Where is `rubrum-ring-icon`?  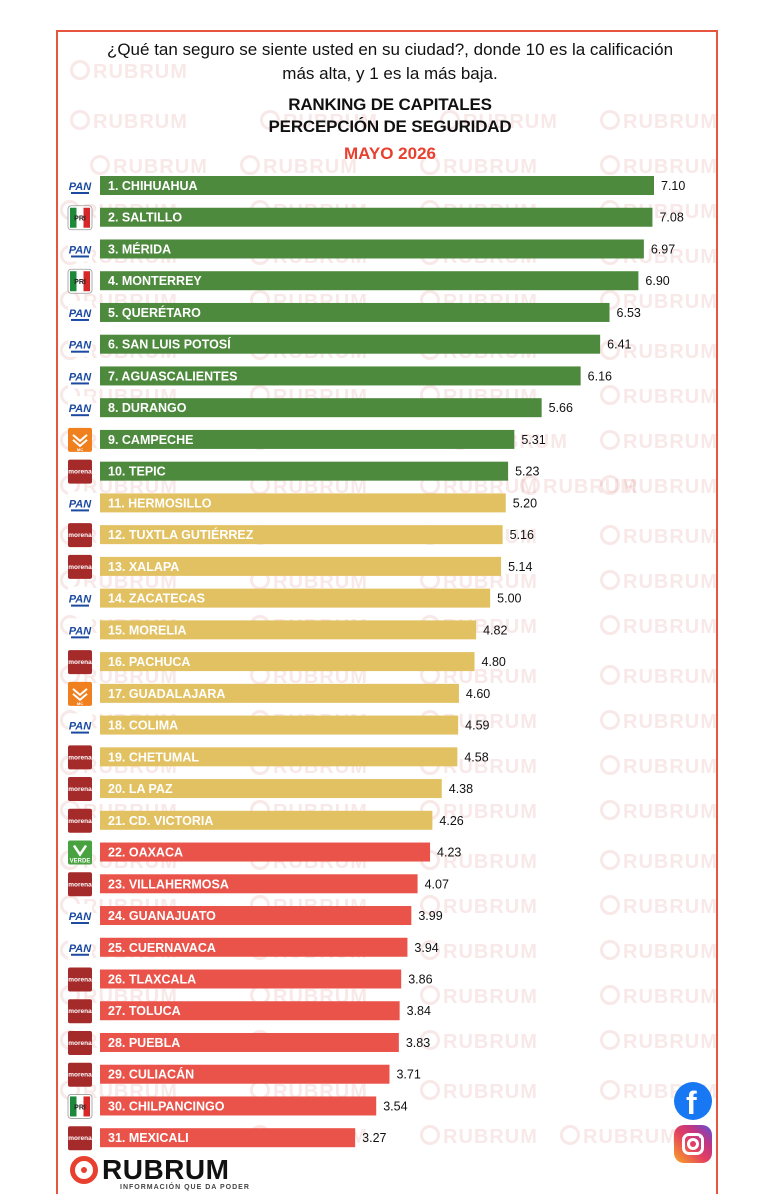
rubrum-ring-icon is located at coordinates (84, 1170).